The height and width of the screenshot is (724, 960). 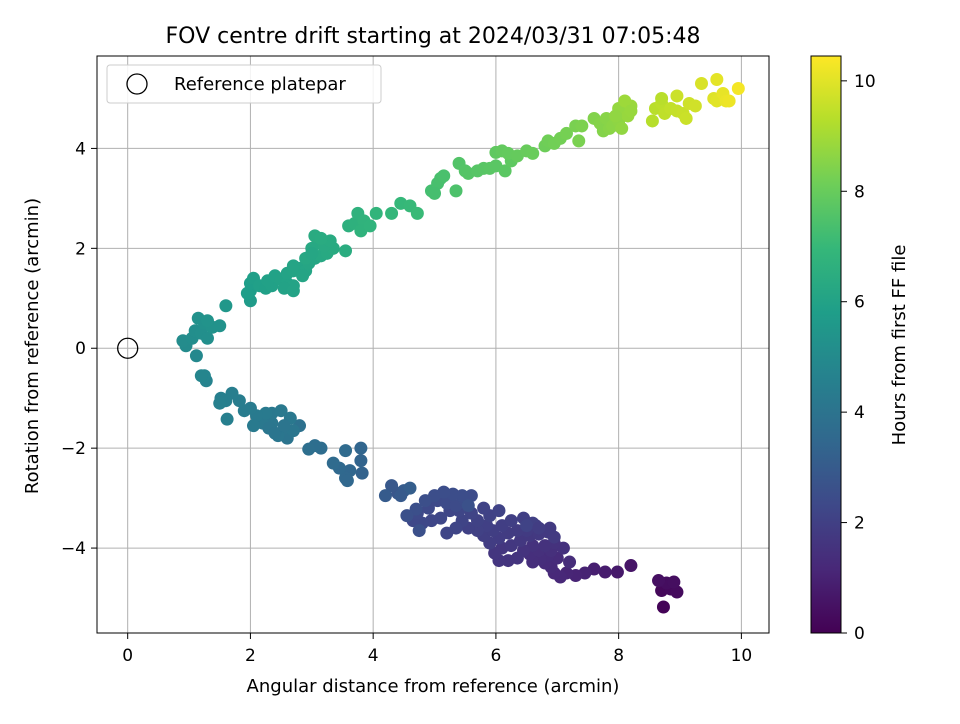 What do you see at coordinates (865, 82) in the screenshot?
I see `colorbar-tick-label-5: 10` at bounding box center [865, 82].